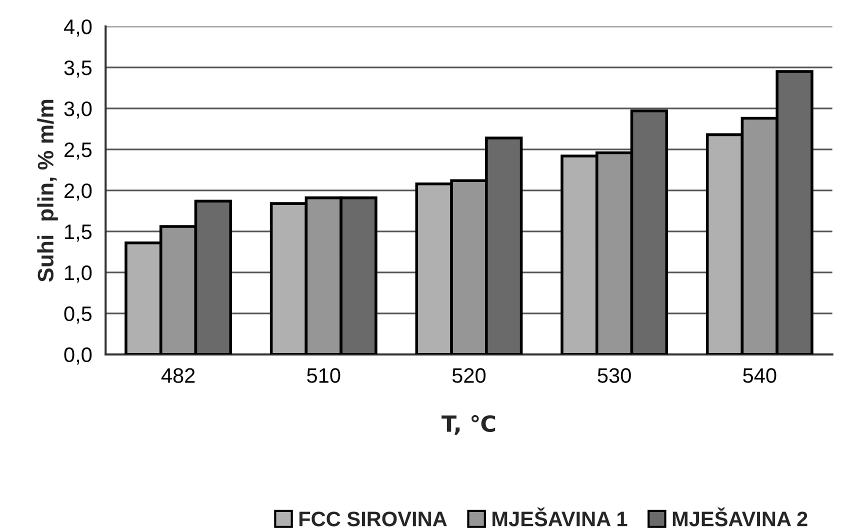  Describe the element at coordinates (759, 375) in the screenshot. I see `x-tick-label: 540` at that location.